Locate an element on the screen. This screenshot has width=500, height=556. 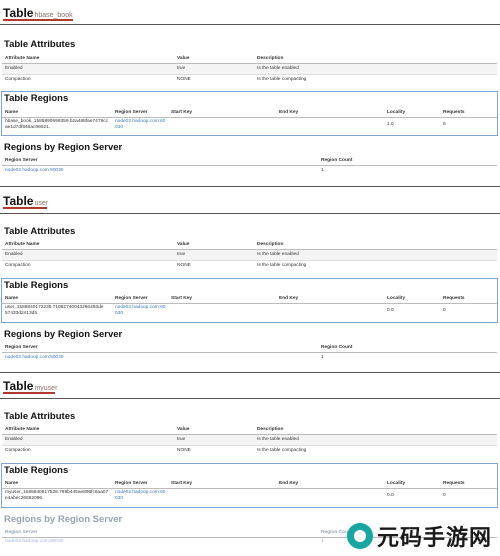
requests: 0 is located at coordinates (468, 310).